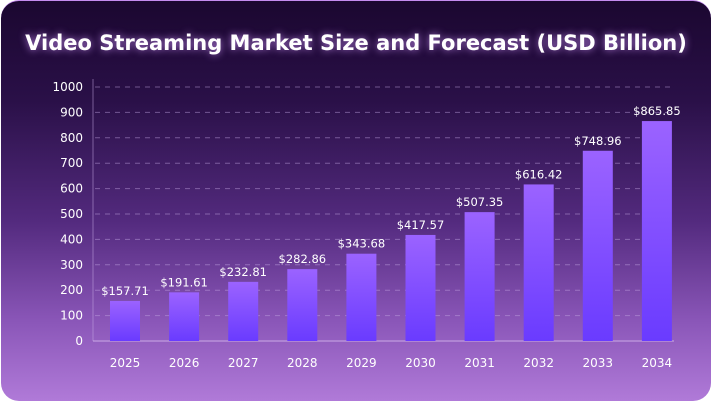  I want to click on bar-2027, so click(243, 311).